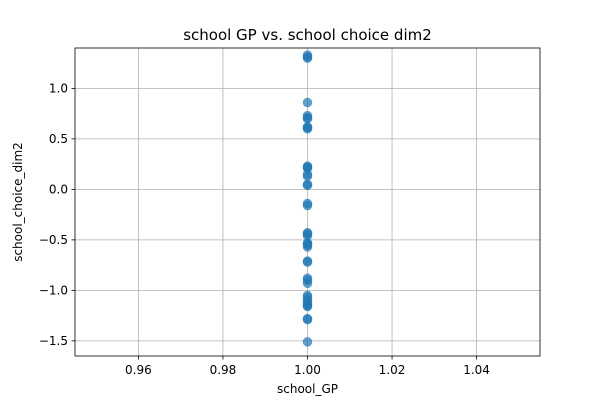 The image size is (600, 400). Describe the element at coordinates (58, 189) in the screenshot. I see `y-tick-label: 0.0` at that location.